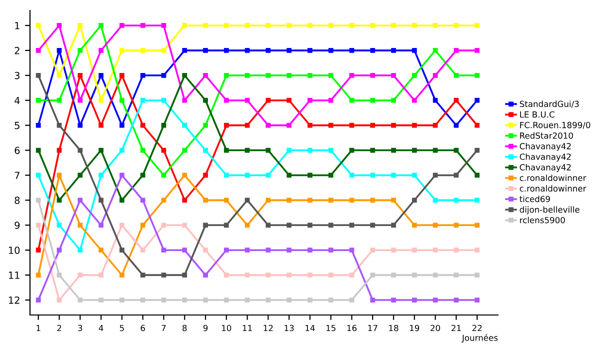  I want to click on x-tick-label: 7, so click(164, 328).